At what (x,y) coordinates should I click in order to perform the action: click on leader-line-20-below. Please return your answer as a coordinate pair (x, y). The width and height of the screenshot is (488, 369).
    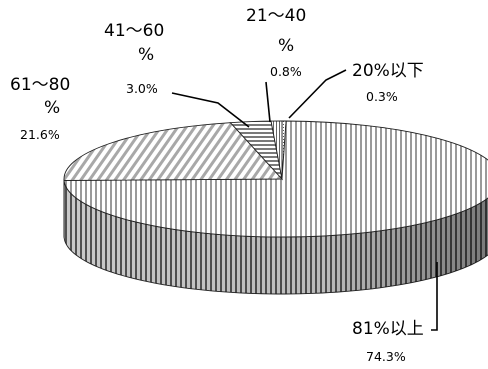
    Looking at the image, I should click on (317, 94).